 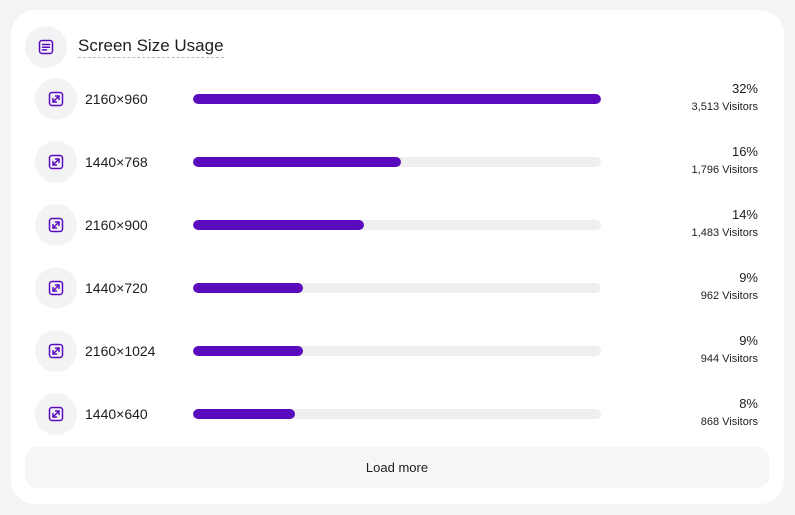 What do you see at coordinates (151, 47) in the screenshot?
I see `card-title: Screen Size Usage` at bounding box center [151, 47].